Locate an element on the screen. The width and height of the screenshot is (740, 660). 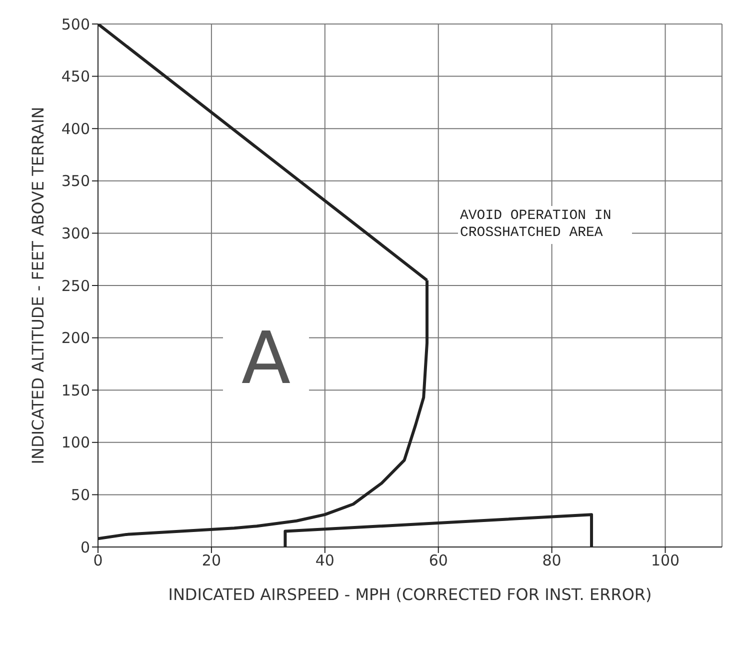
x-tick-label: 40 is located at coordinates (324, 561).